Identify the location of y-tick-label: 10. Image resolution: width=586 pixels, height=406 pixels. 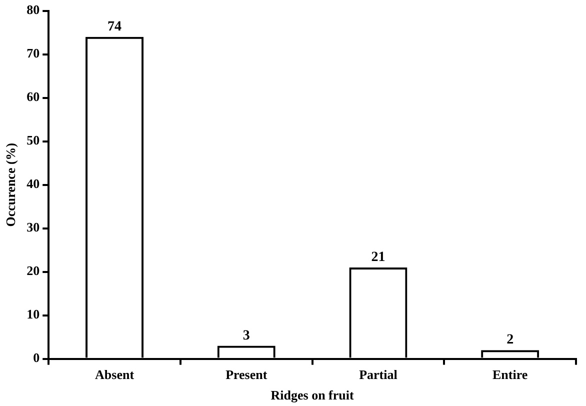
(33, 314).